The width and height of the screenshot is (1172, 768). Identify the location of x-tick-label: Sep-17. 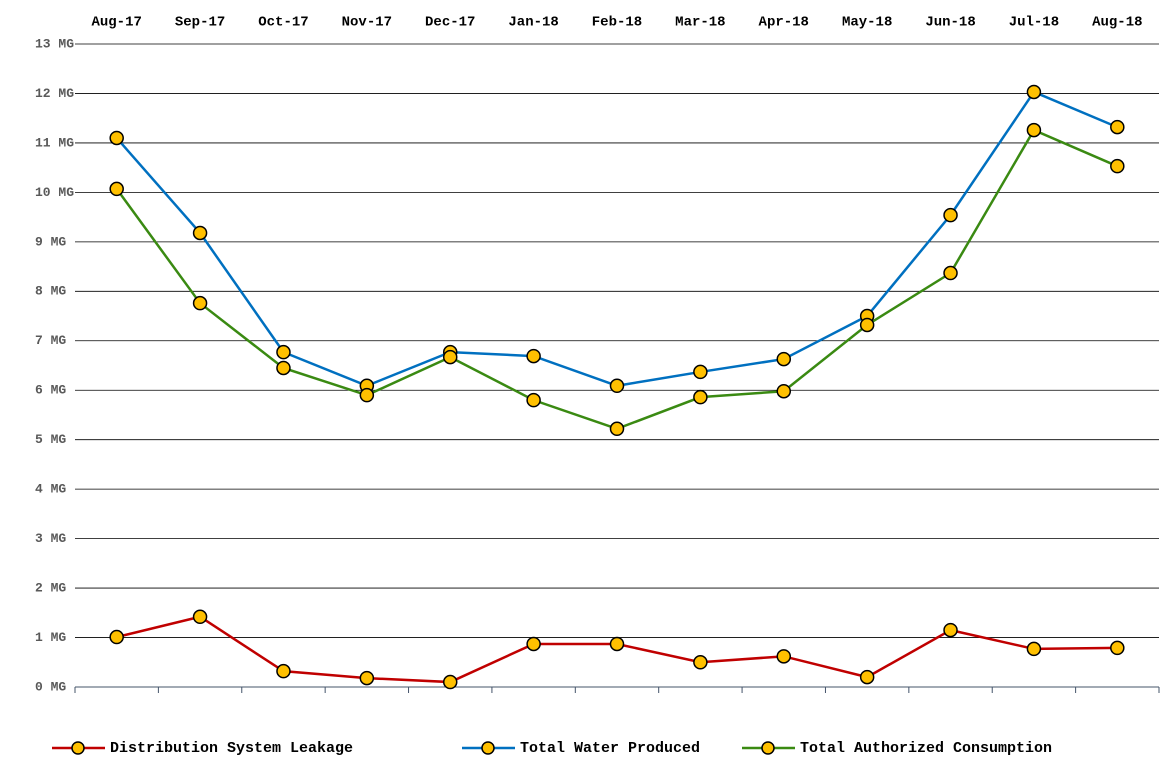
(200, 23).